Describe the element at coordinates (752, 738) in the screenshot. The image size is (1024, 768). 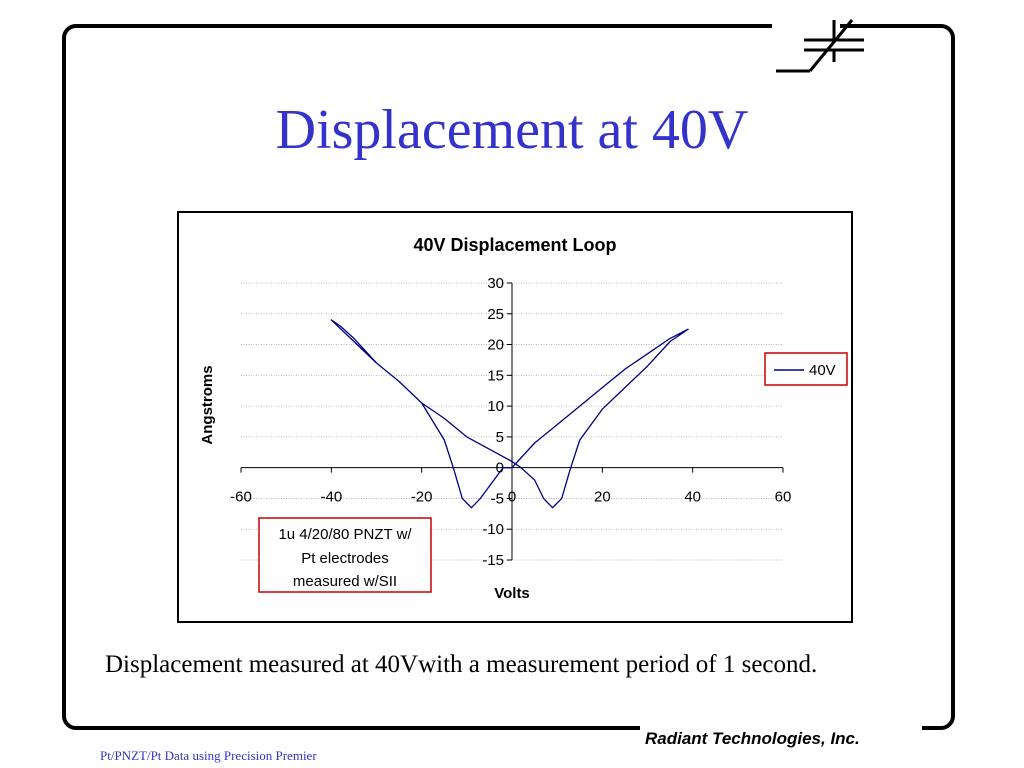
I see `company-name: Radiant Technologies, Inc.` at that location.